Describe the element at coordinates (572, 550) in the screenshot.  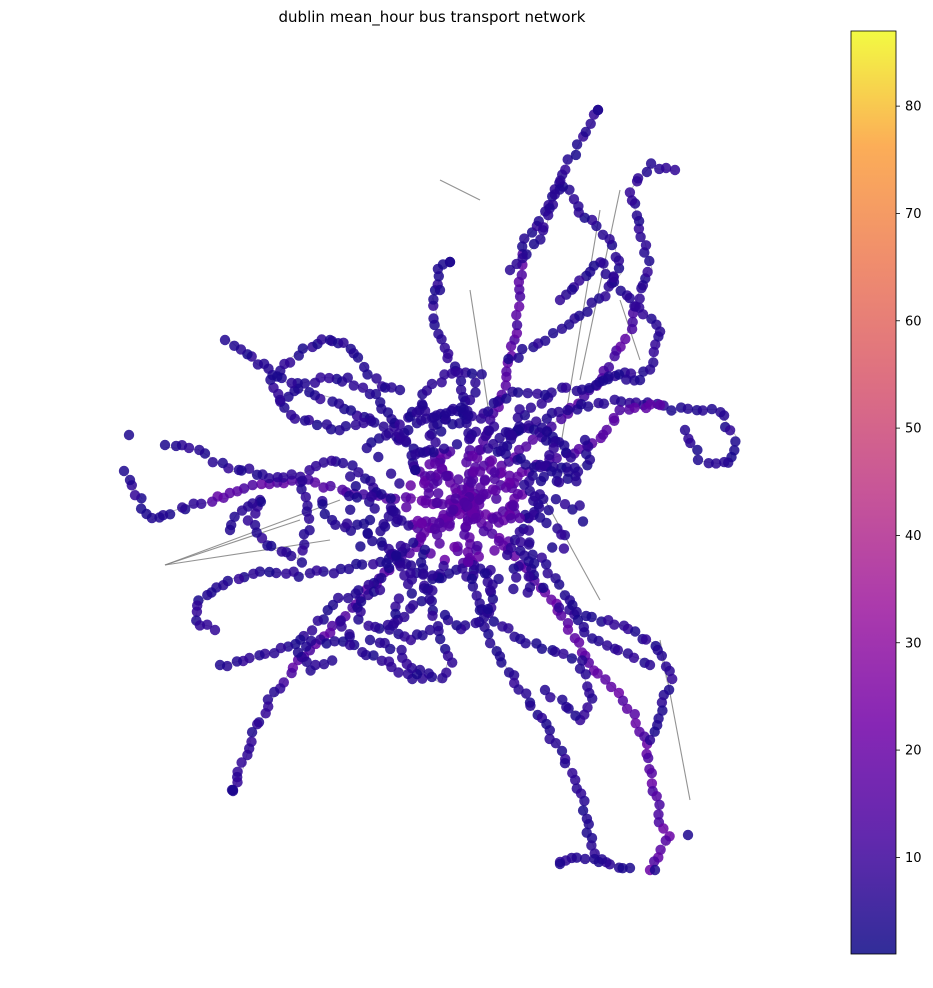
I see `network-edge` at that location.